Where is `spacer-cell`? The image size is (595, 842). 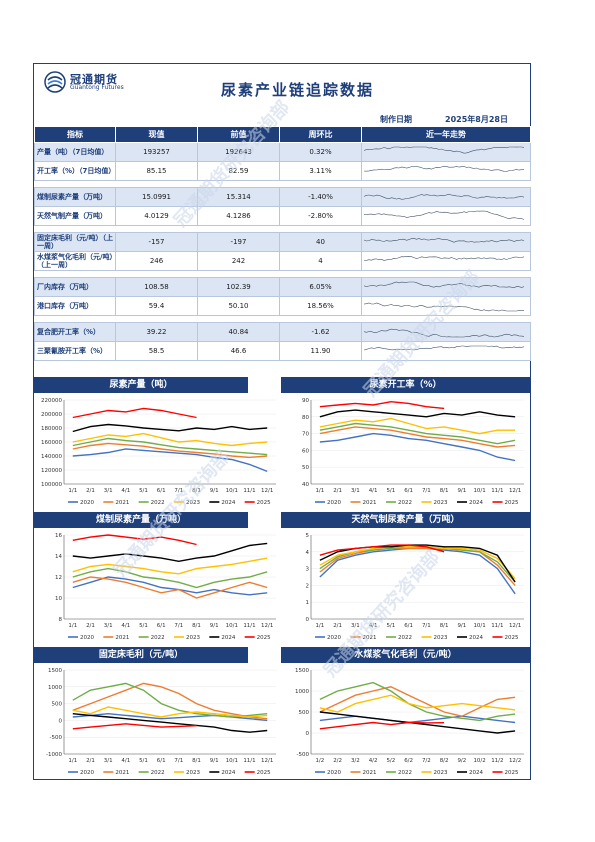
spacer-cell is located at coordinates (282, 319).